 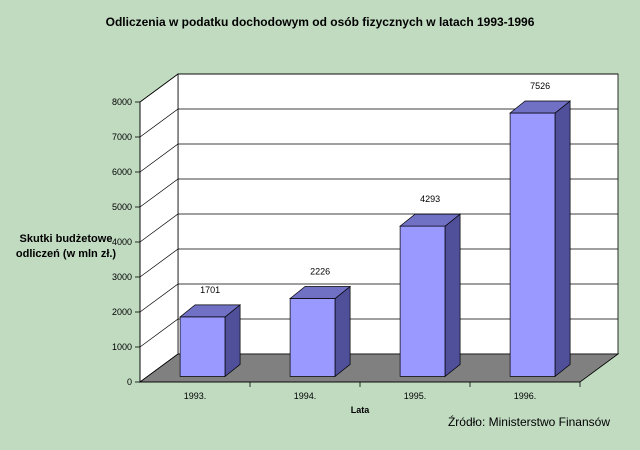 What do you see at coordinates (415, 396) in the screenshot?
I see `x-tick-label: 1995.` at bounding box center [415, 396].